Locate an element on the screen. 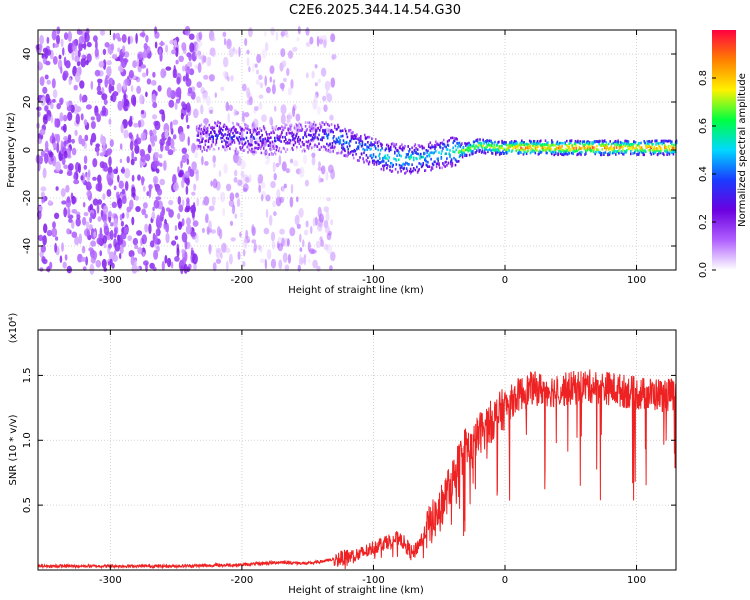  x-tick-label: -300 is located at coordinates (110, 580).